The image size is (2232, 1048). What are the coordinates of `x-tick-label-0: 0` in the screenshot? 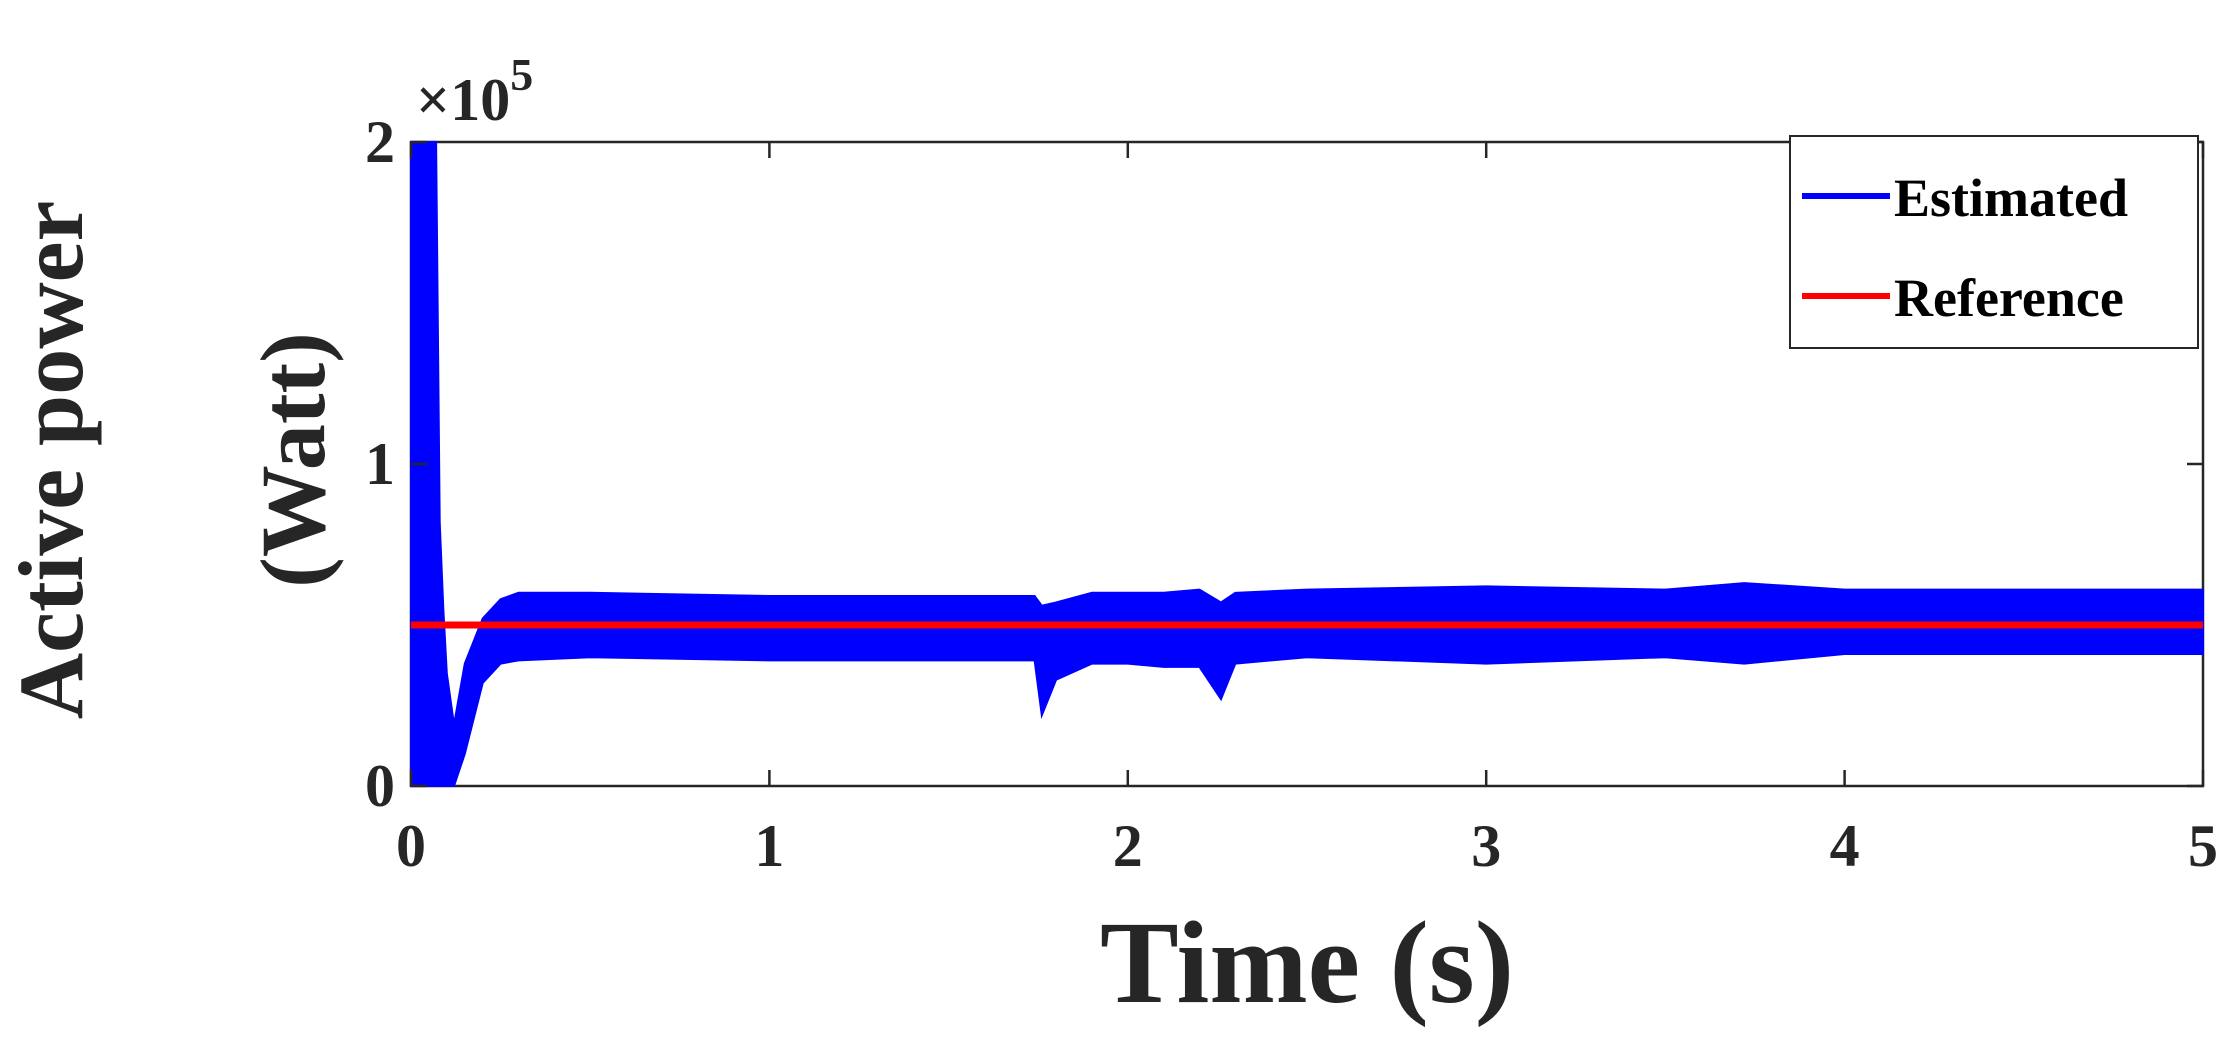 It's located at (411, 846).